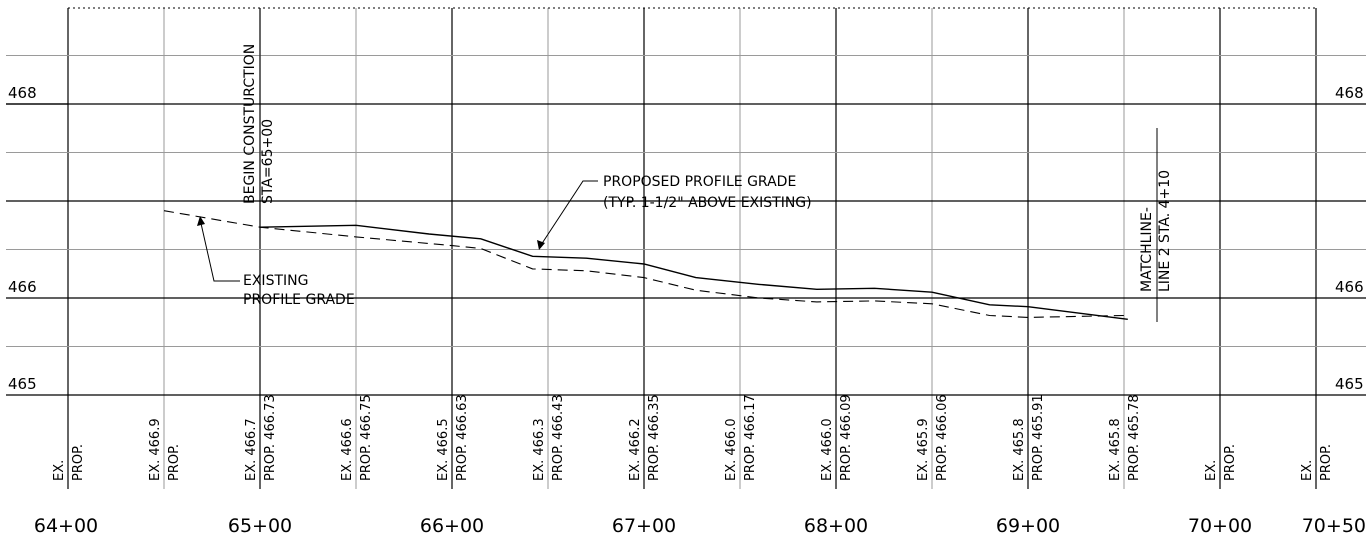  Describe the element at coordinates (270, 437) in the screenshot. I see `proposed-elevation-cell: PROP. 466.73` at that location.